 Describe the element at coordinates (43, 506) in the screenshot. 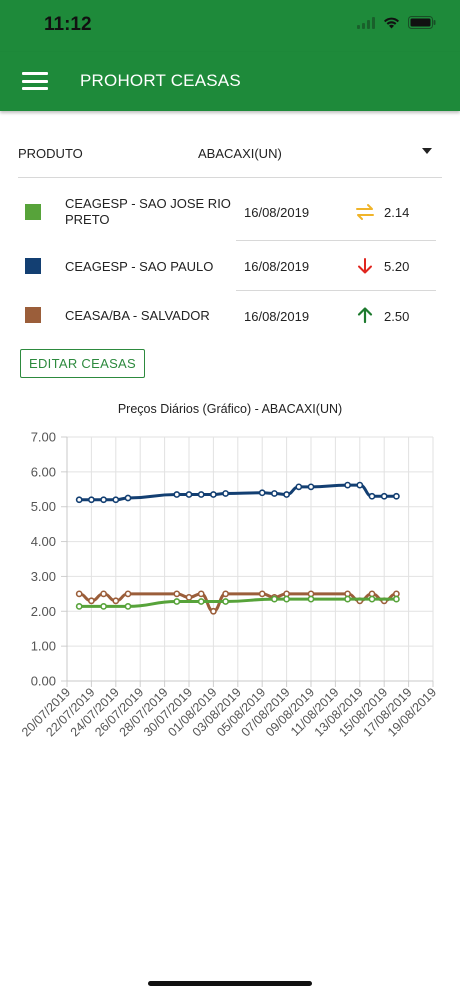

I see `y-tick-label: 5.00` at that location.